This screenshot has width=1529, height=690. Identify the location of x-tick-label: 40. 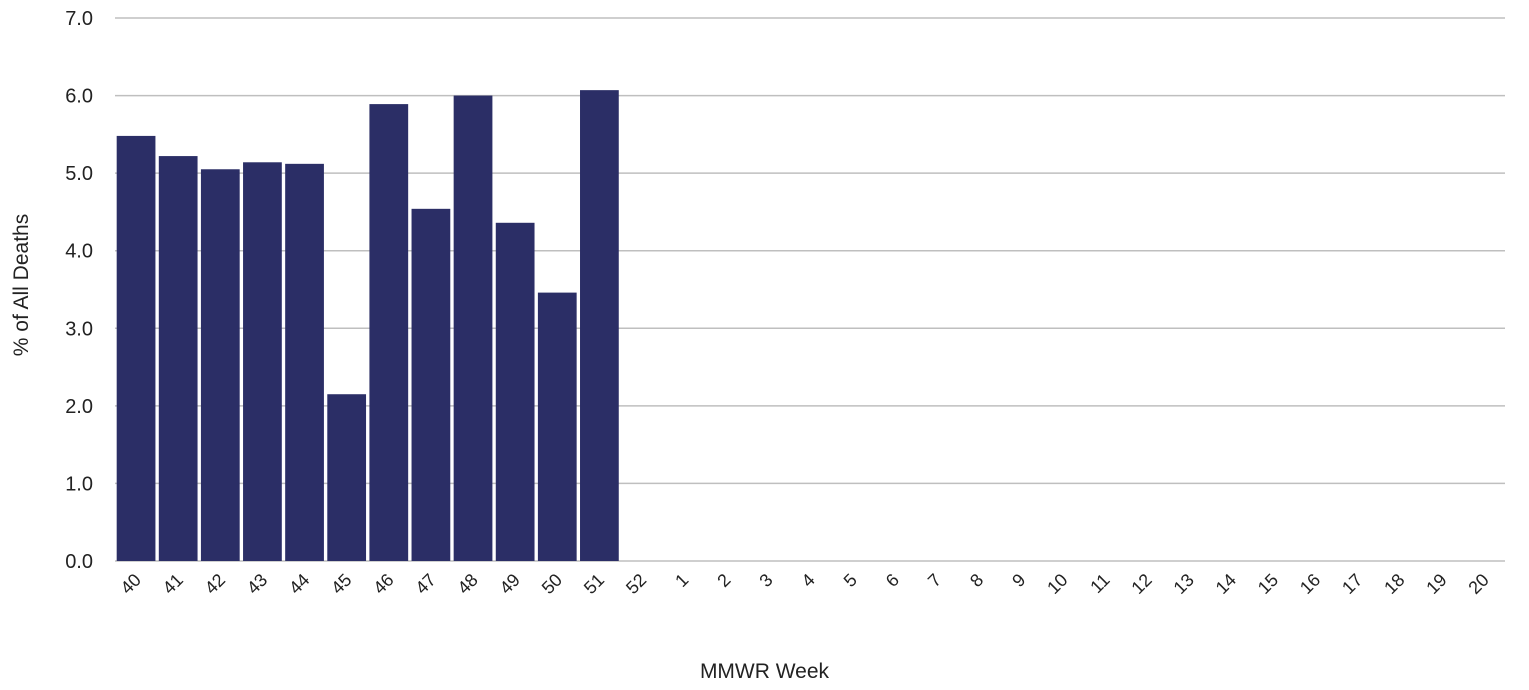
(131, 584).